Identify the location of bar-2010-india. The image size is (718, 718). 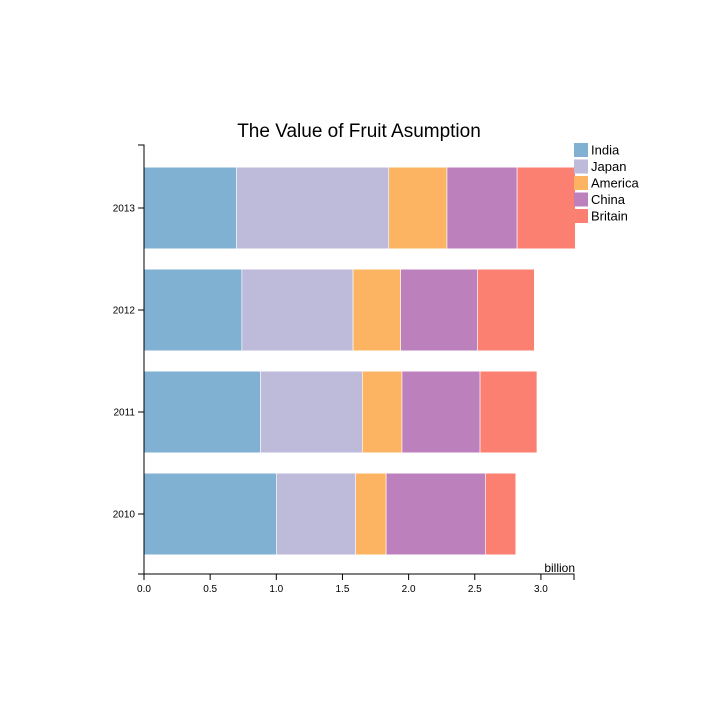
(210, 514).